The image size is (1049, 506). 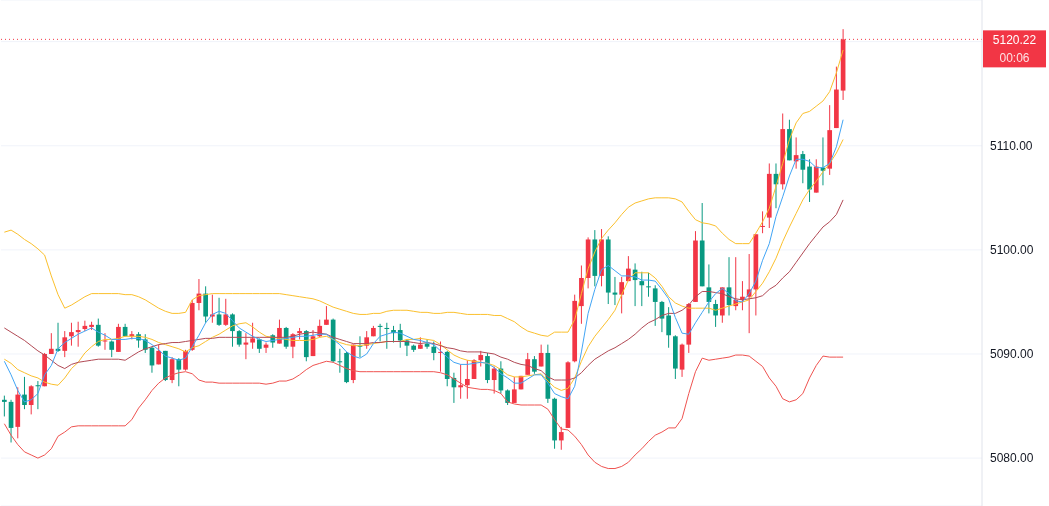 What do you see at coordinates (1012, 458) in the screenshot?
I see `y-tick-label: 5080.00` at bounding box center [1012, 458].